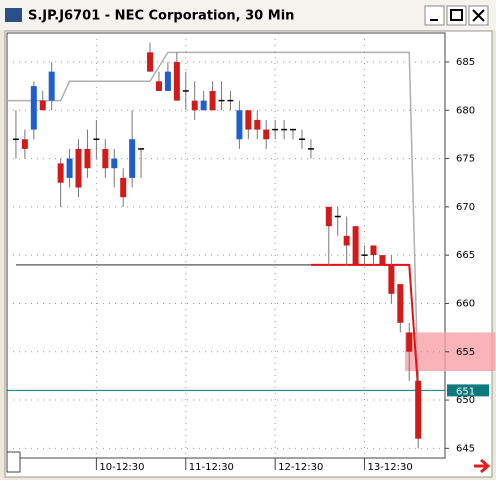 Image resolution: width=496 pixels, height=480 pixels. Describe the element at coordinates (300, 467) in the screenshot. I see `x-tick-label: 12-12:30` at that location.